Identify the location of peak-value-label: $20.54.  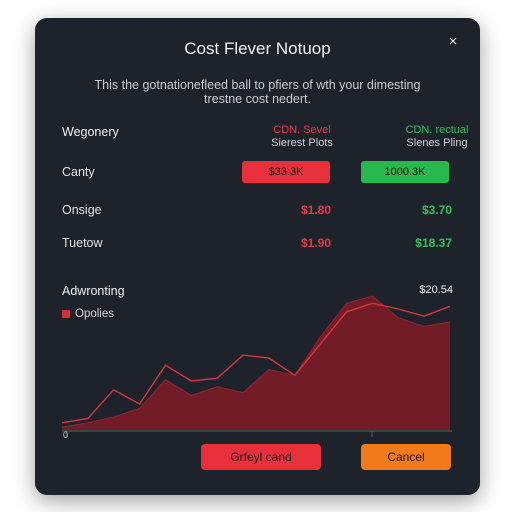
(436, 290).